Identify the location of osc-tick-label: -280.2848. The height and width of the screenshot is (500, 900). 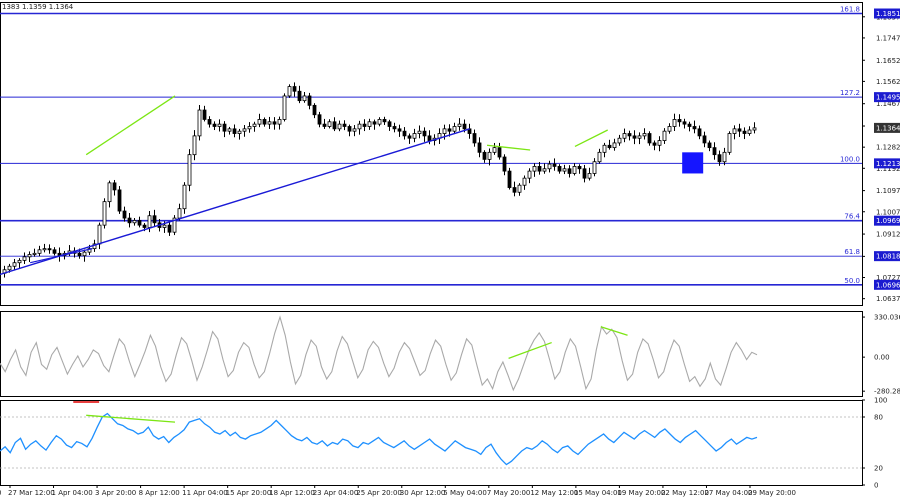
(887, 392).